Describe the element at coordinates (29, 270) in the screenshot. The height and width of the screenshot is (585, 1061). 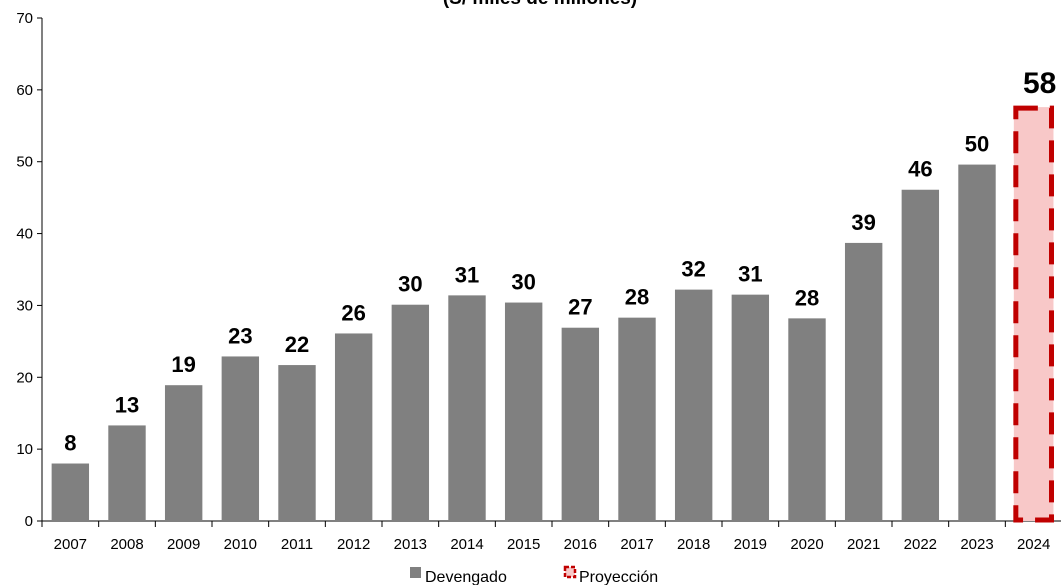
I see `y-axis: 0 10 20 30 40 50 60 70` at that location.